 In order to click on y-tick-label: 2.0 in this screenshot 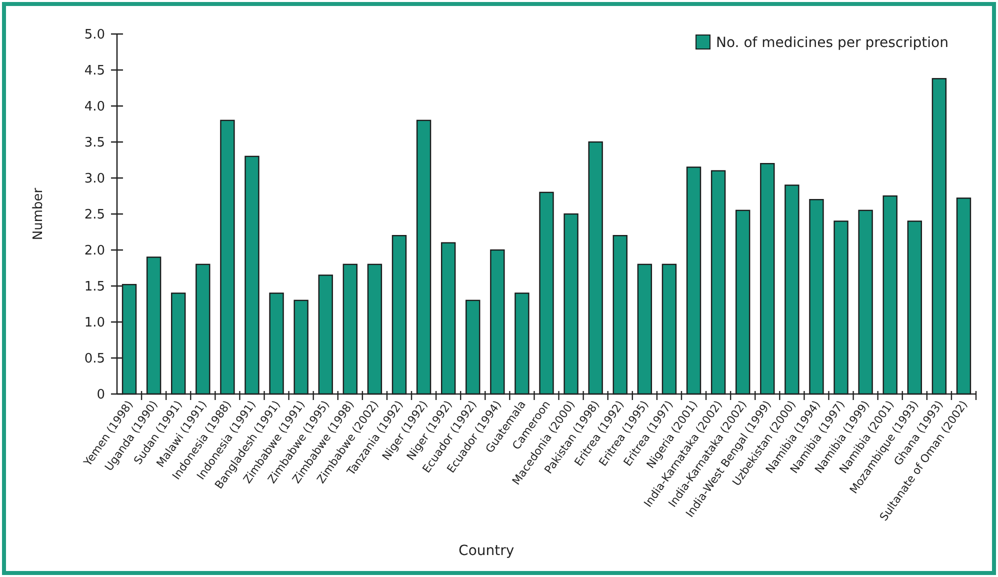, I will do `click(94, 251)`.